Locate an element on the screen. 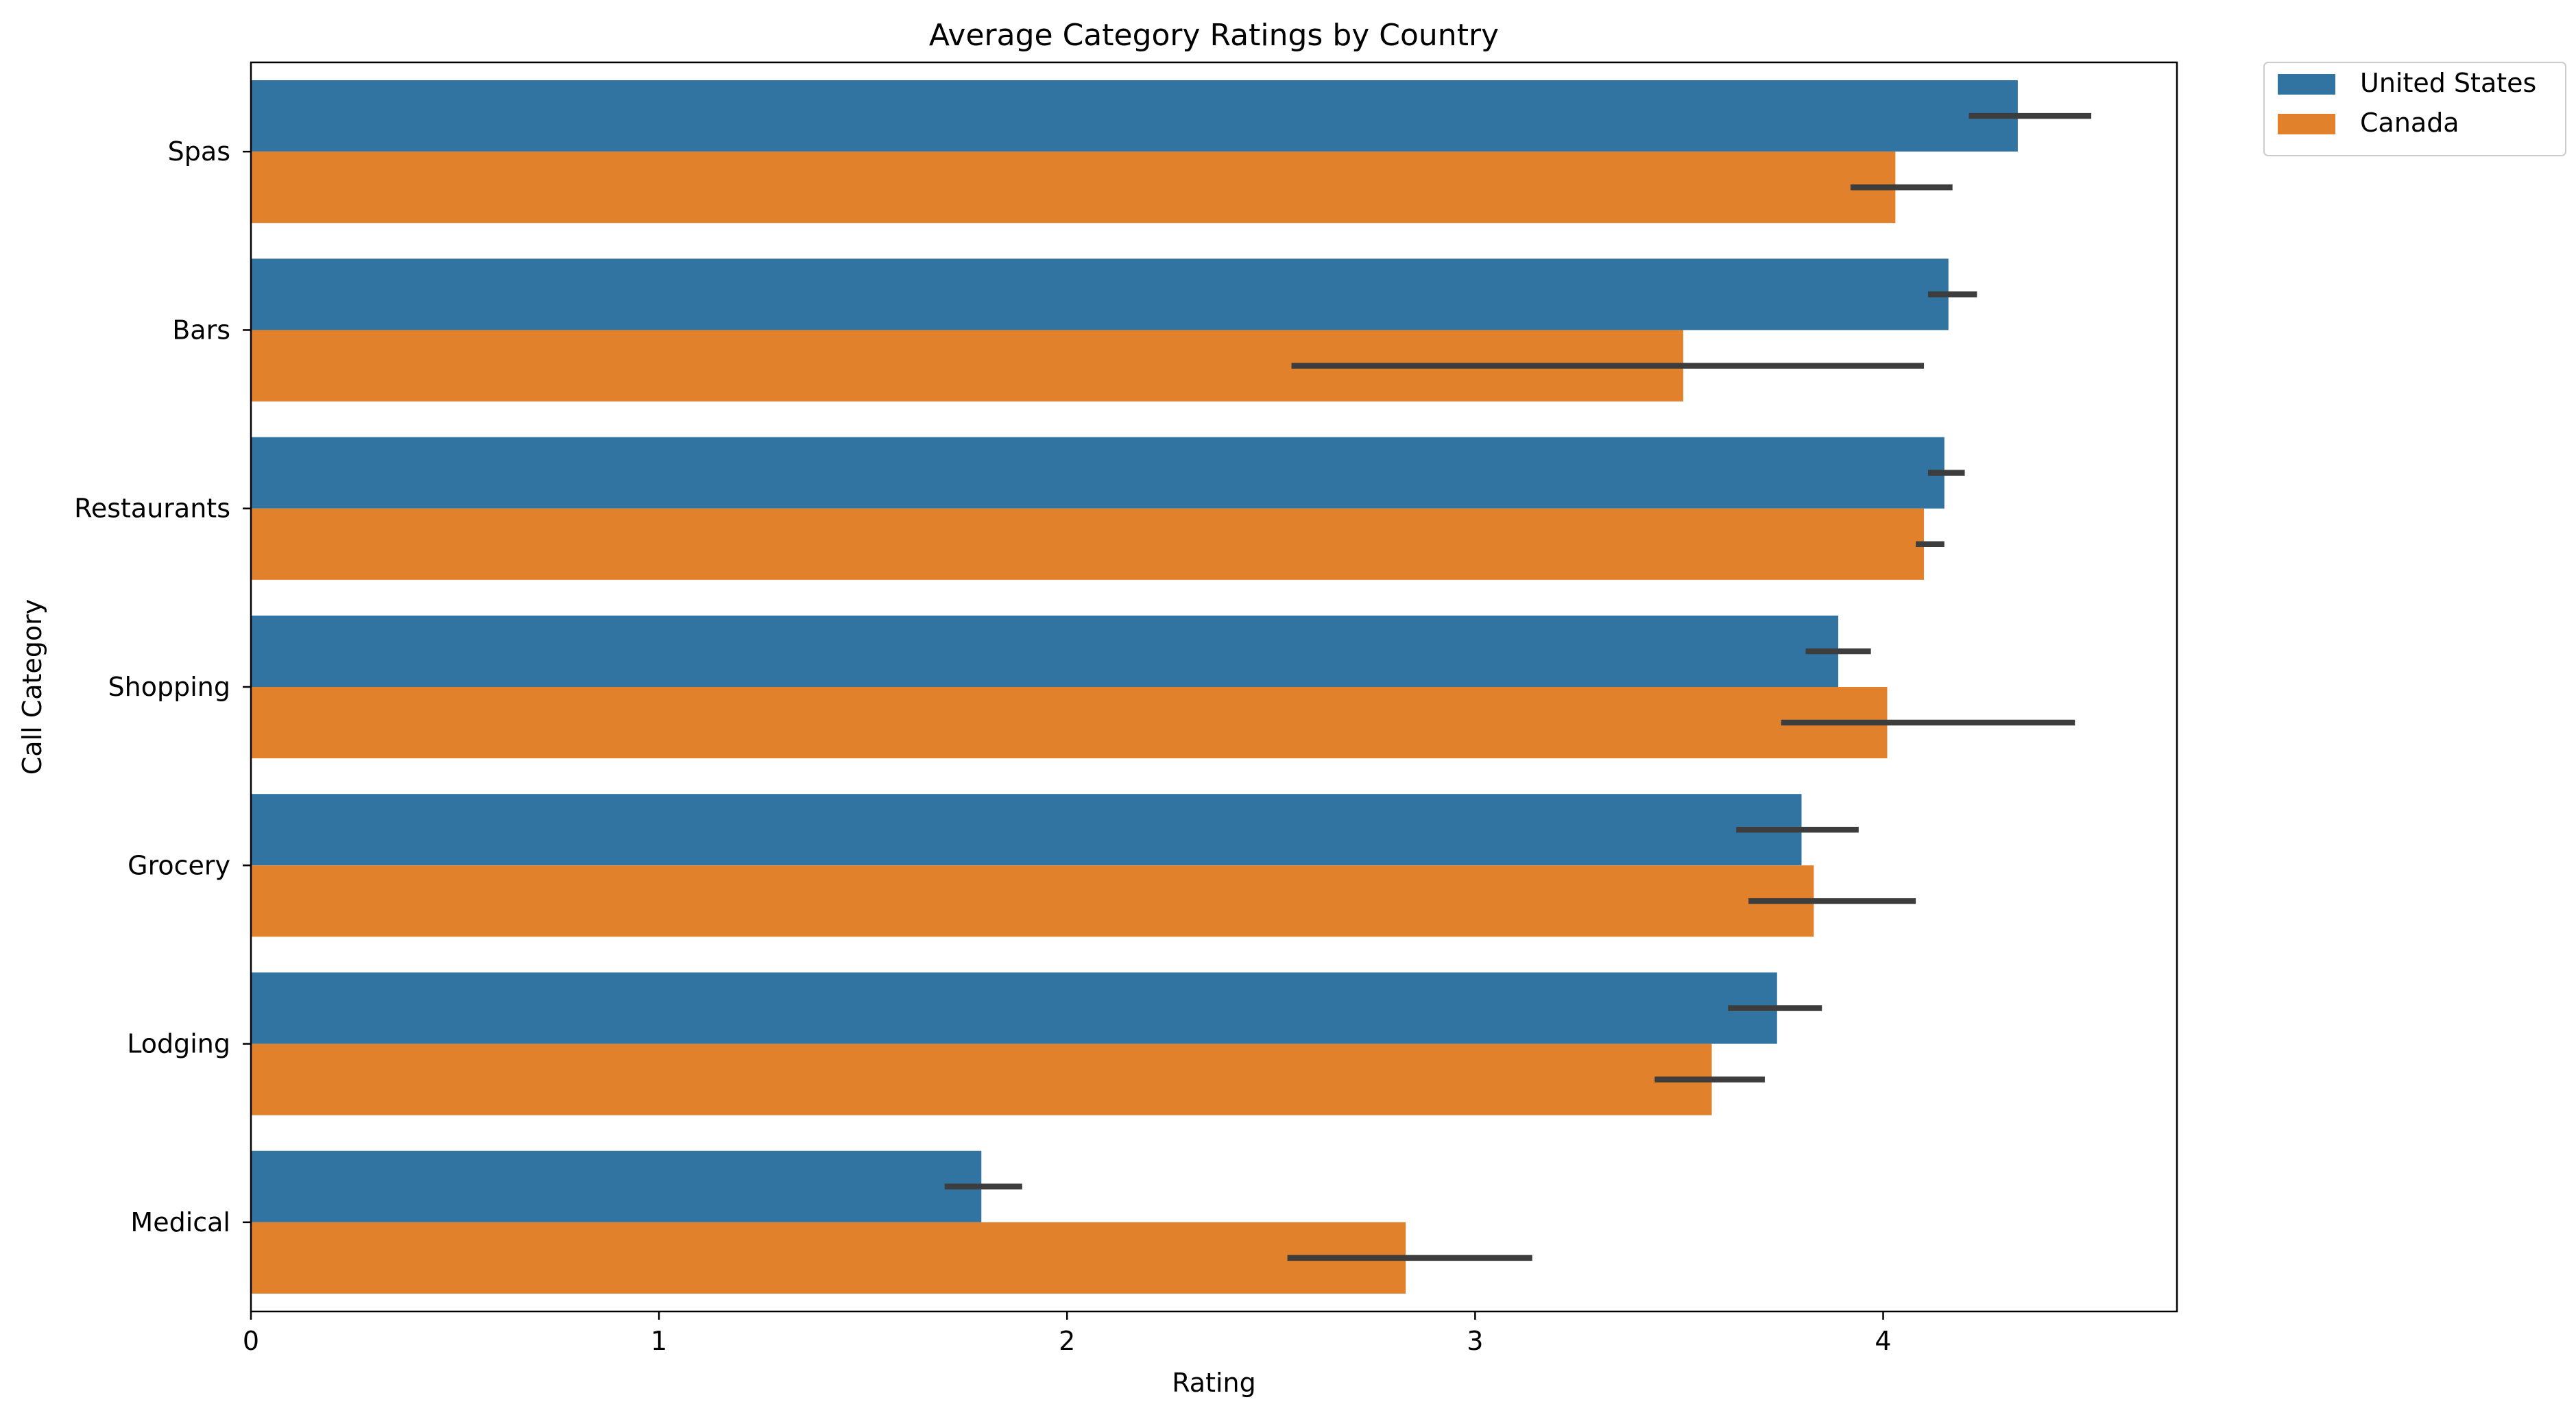 The image size is (2576, 1415). legend-label-canada: Canada is located at coordinates (2410, 123).